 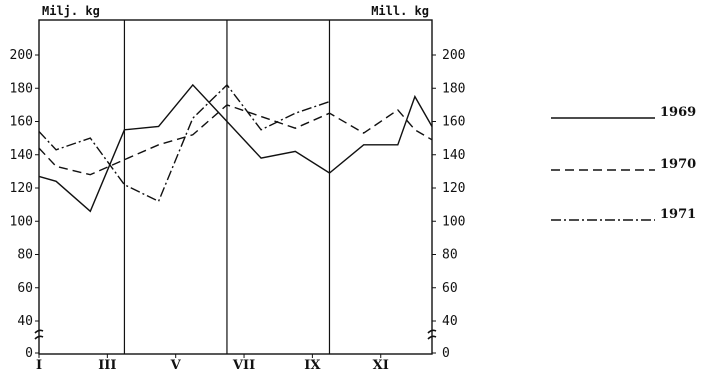 What do you see at coordinates (235, 140) in the screenshot?
I see `series-line-1970` at bounding box center [235, 140].